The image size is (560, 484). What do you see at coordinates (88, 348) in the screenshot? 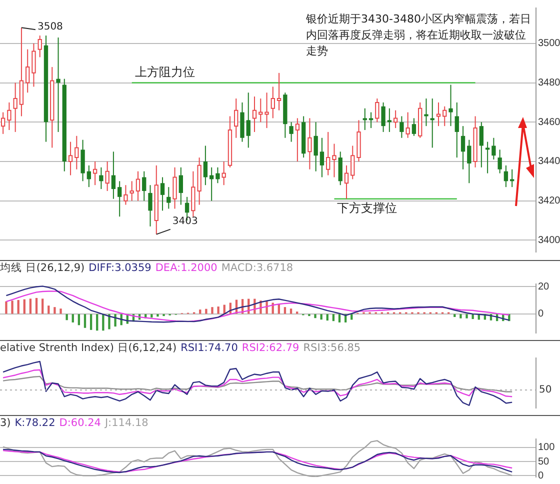
I see `chart-title: elative Strenth Index) 日(6,12,24)` at bounding box center [88, 348].